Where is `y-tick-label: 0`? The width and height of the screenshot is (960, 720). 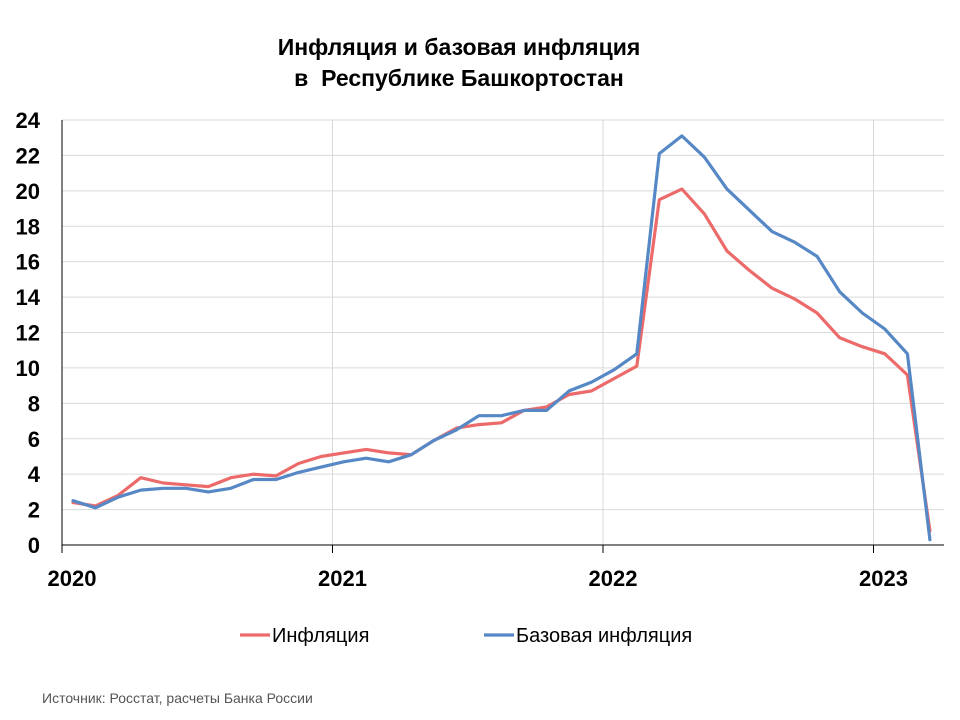
y-tick-label: 0 is located at coordinates (34, 545).